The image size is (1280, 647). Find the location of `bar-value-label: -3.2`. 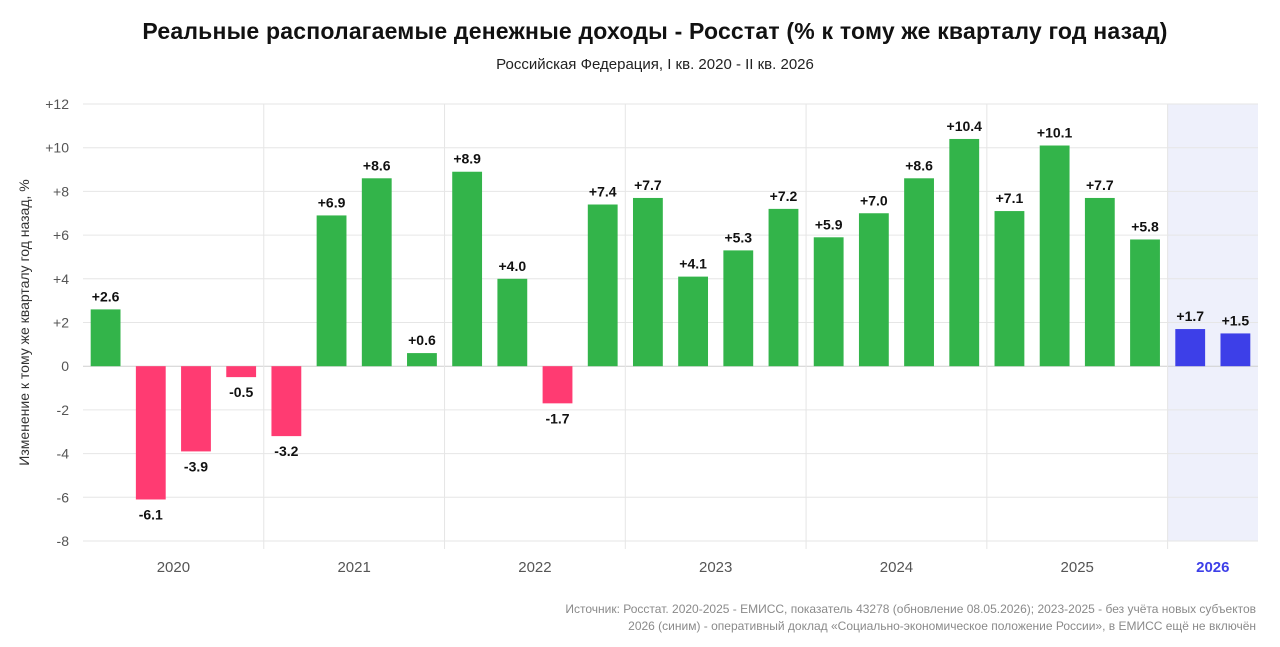

bar-value-label: -3.2 is located at coordinates (286, 451).